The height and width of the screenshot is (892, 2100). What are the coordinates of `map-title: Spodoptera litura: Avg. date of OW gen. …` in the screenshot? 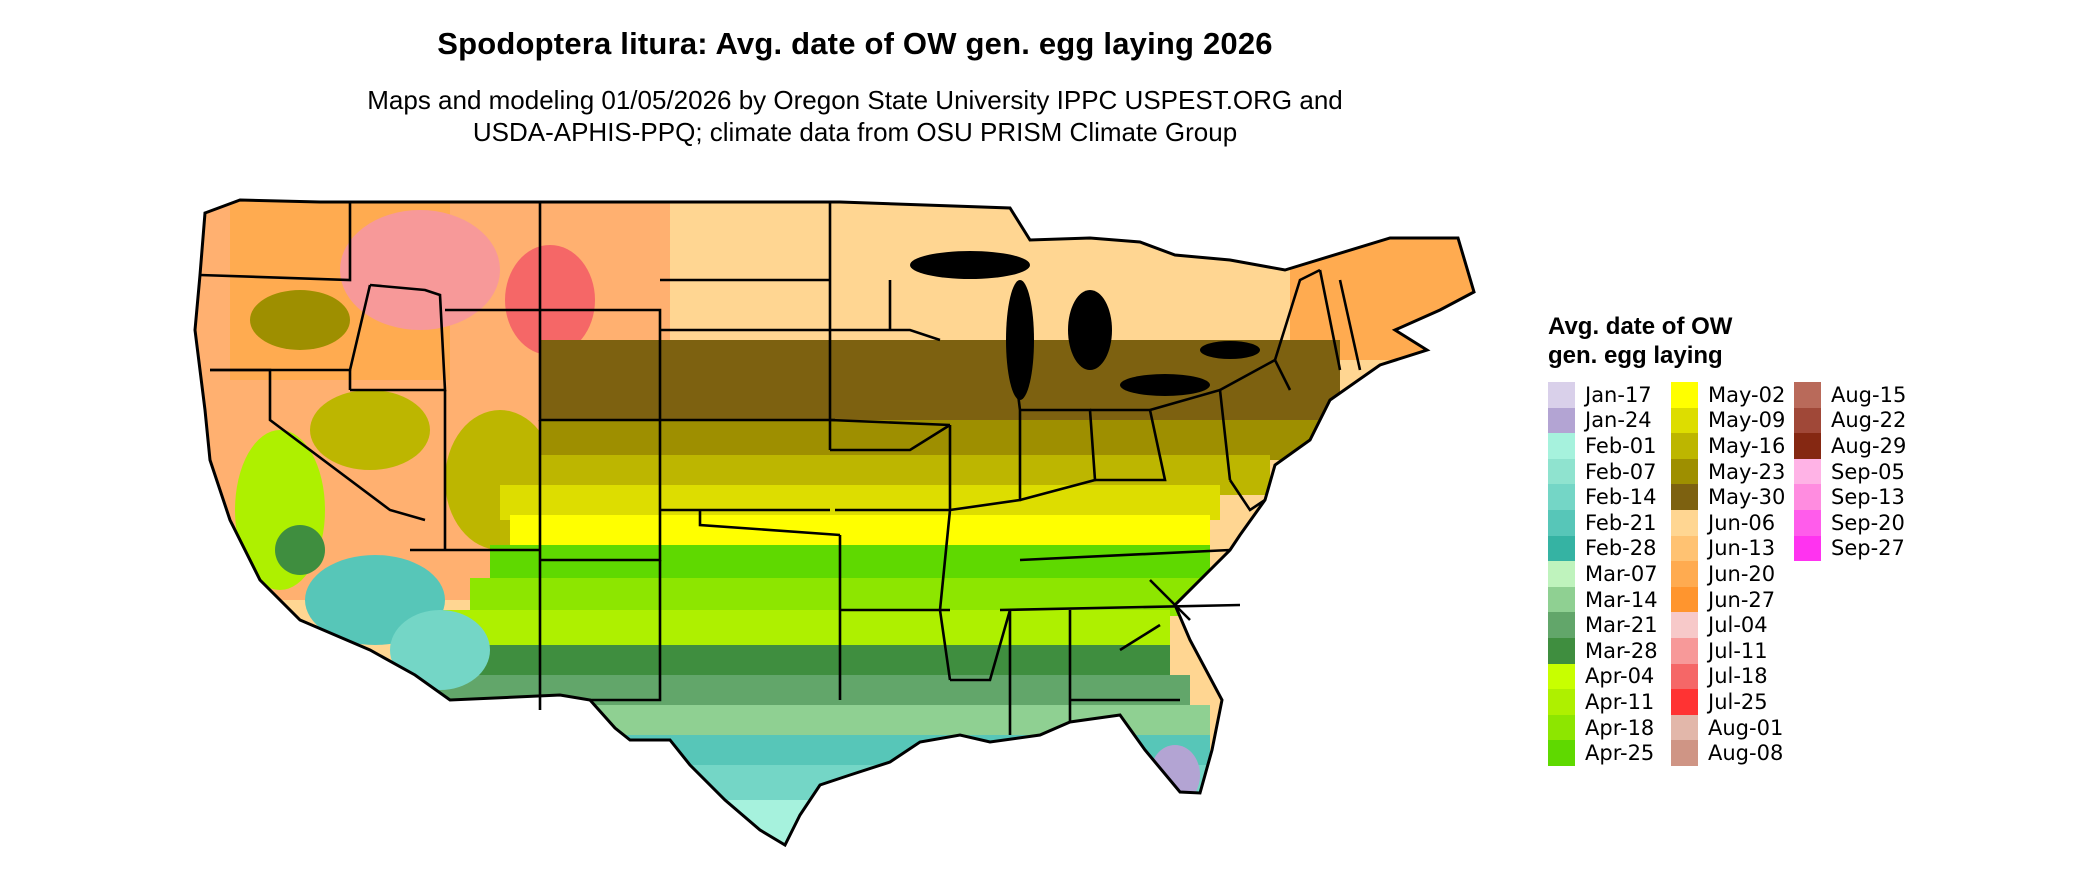 It's located at (855, 43).